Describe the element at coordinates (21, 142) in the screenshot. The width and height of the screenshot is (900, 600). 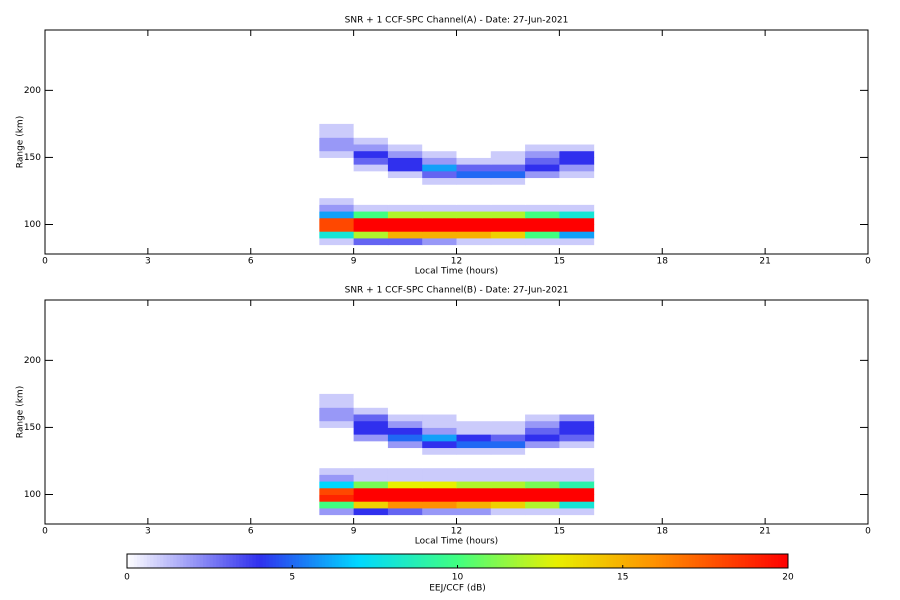
I see `y-axis-label: Range (km)` at that location.